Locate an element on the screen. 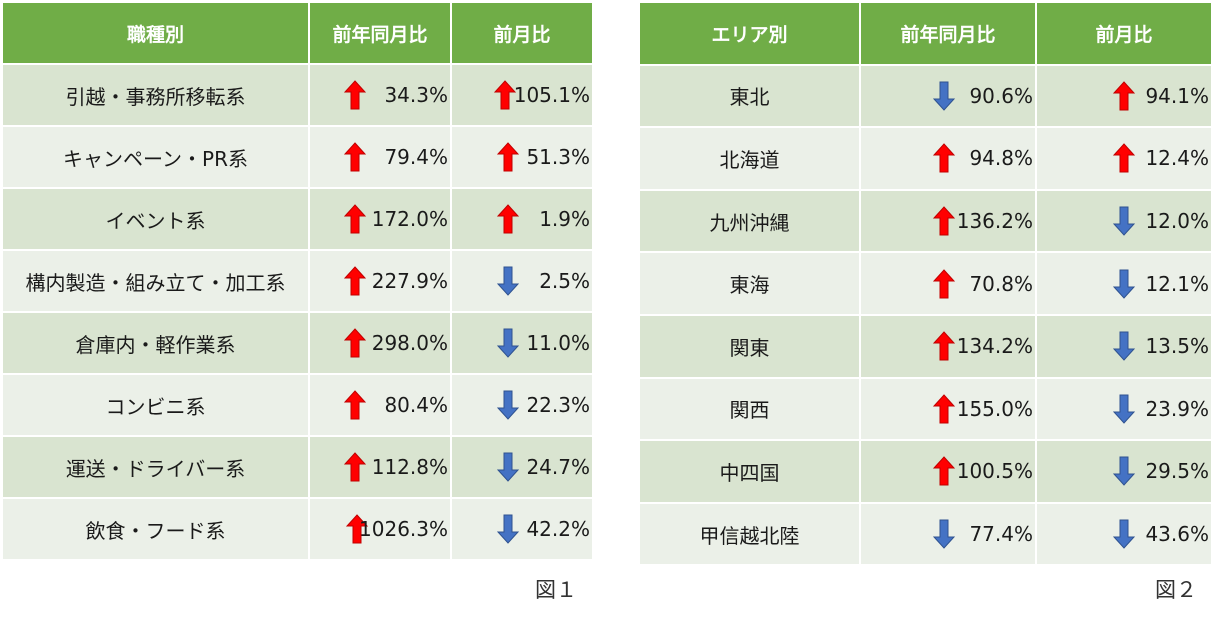 The height and width of the screenshot is (619, 1220). table-row: 九州沖縄 136.2% 12.0% is located at coordinates (926, 222).